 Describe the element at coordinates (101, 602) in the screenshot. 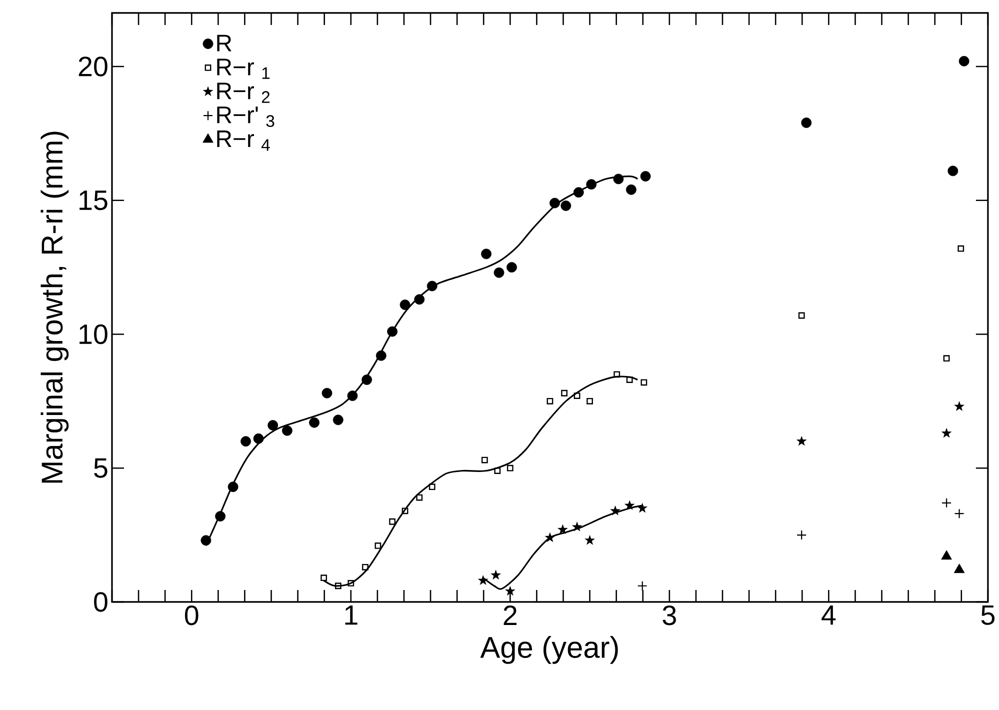

I see `y-tick-label: 0` at that location.